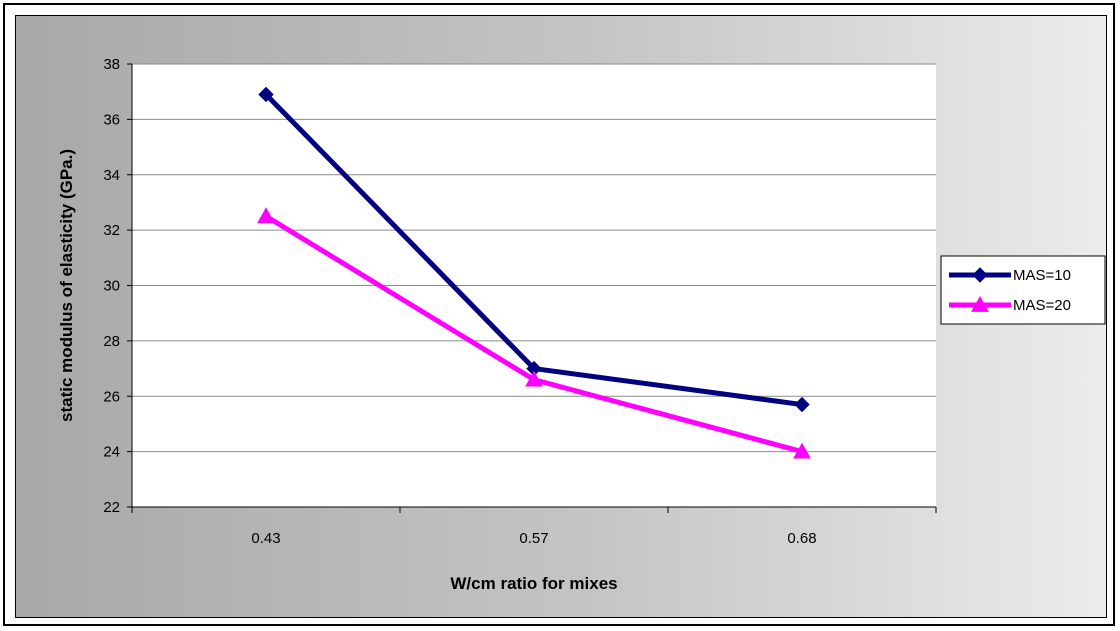 The image size is (1120, 631). What do you see at coordinates (801, 538) in the screenshot?
I see `x-tick-label: 0.68` at bounding box center [801, 538].